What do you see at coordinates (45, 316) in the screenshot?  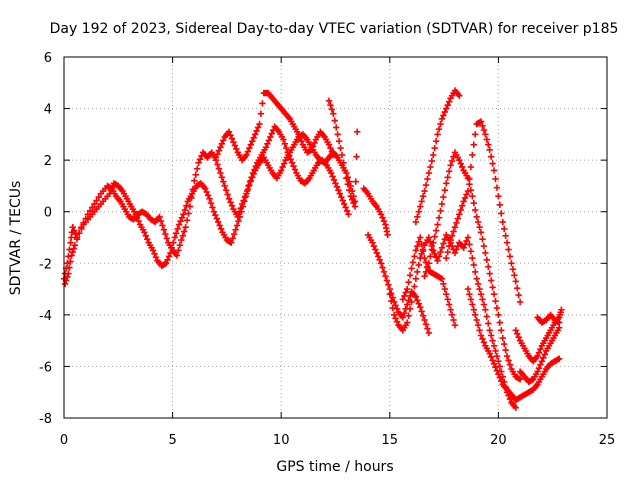 I see `y-tick-label: -4` at bounding box center [45, 316].